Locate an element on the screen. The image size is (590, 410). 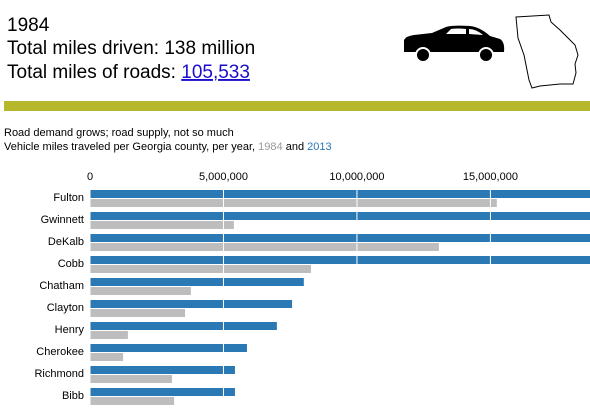
y-tick-label: Clayton is located at coordinates (65, 308).